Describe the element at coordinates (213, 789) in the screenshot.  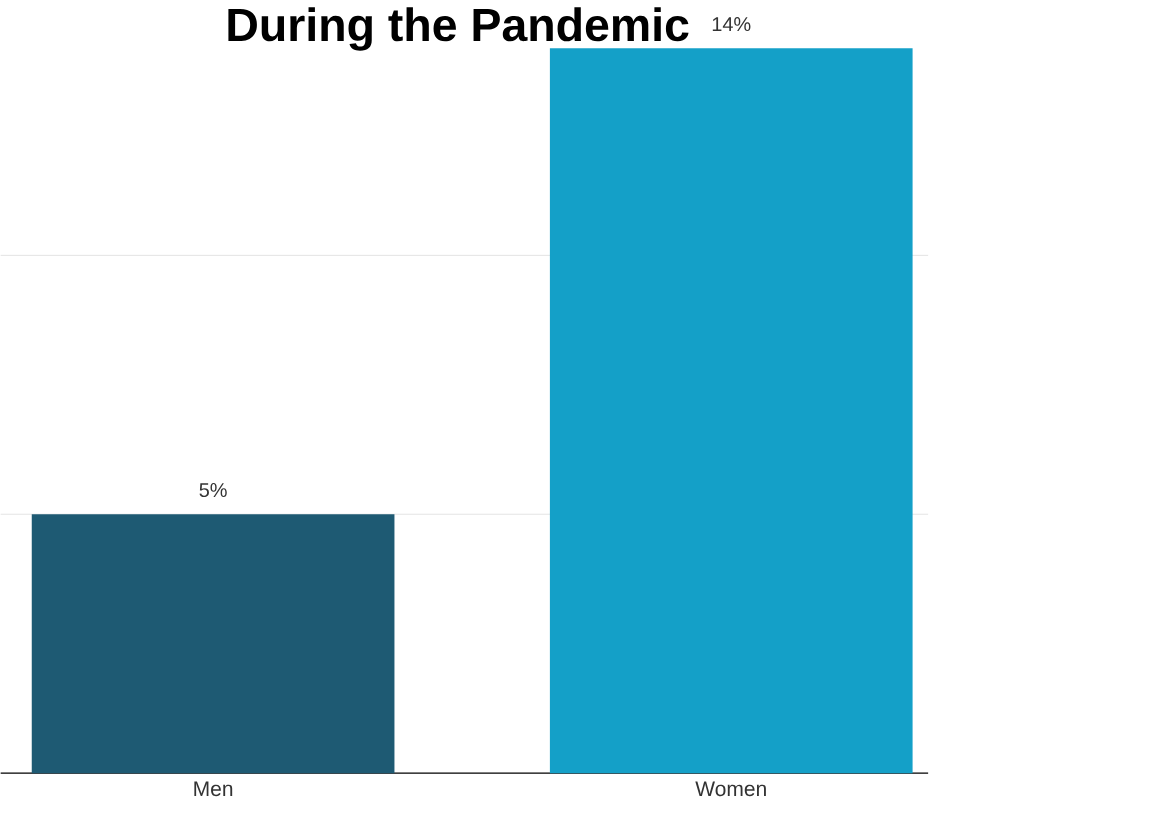
I see `x-tick-label: Men` at that location.